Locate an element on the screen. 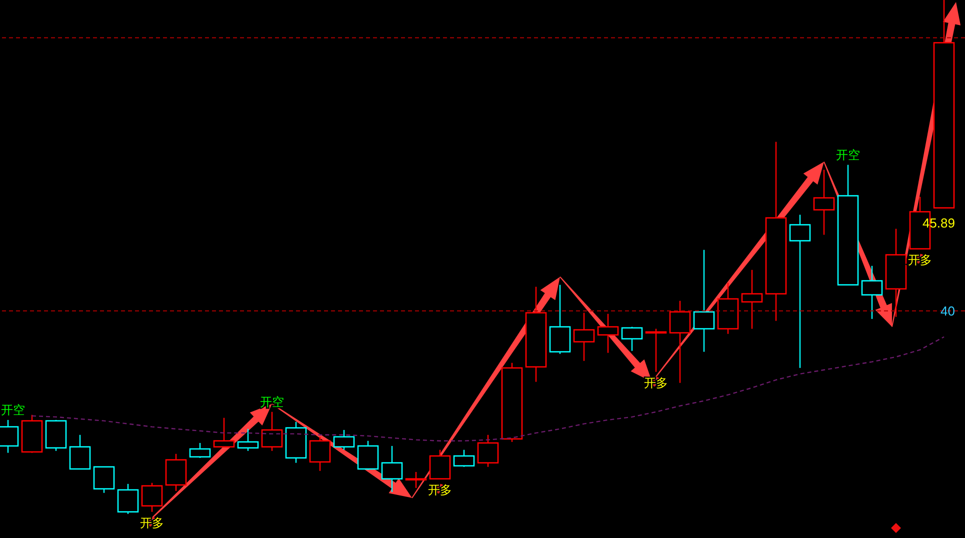 This screenshot has width=965, height=538. y-tick-label: 40 is located at coordinates (947, 310).